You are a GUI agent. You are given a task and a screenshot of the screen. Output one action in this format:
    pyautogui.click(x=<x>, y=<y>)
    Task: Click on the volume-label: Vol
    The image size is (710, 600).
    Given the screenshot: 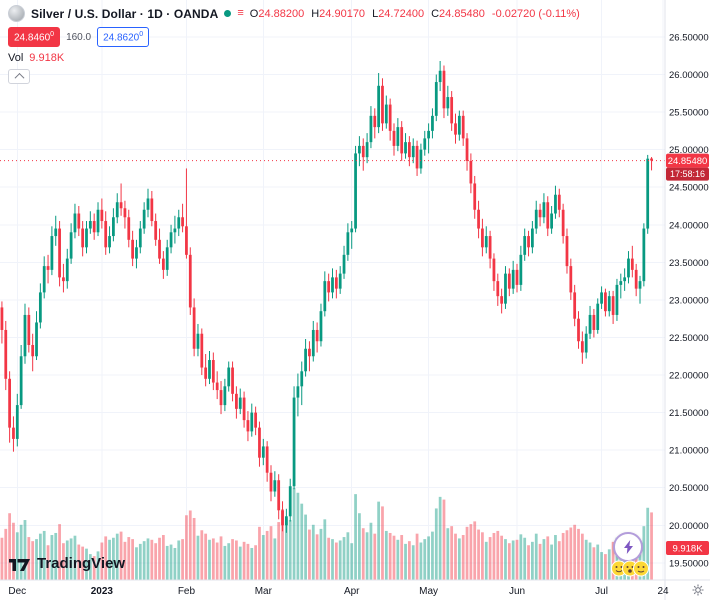 What is the action you would take?
    pyautogui.click(x=16, y=58)
    